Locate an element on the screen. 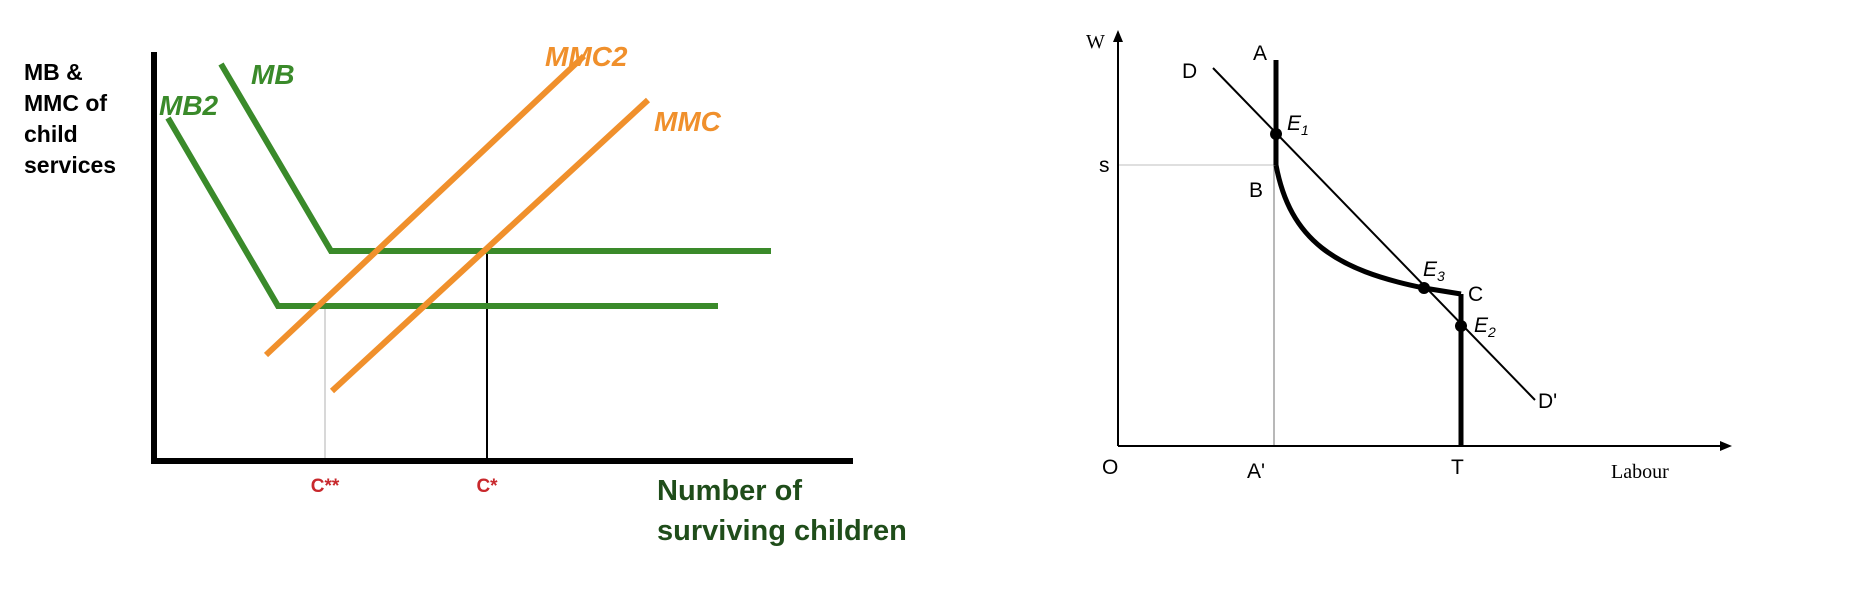  e3-point is located at coordinates (1424, 288).